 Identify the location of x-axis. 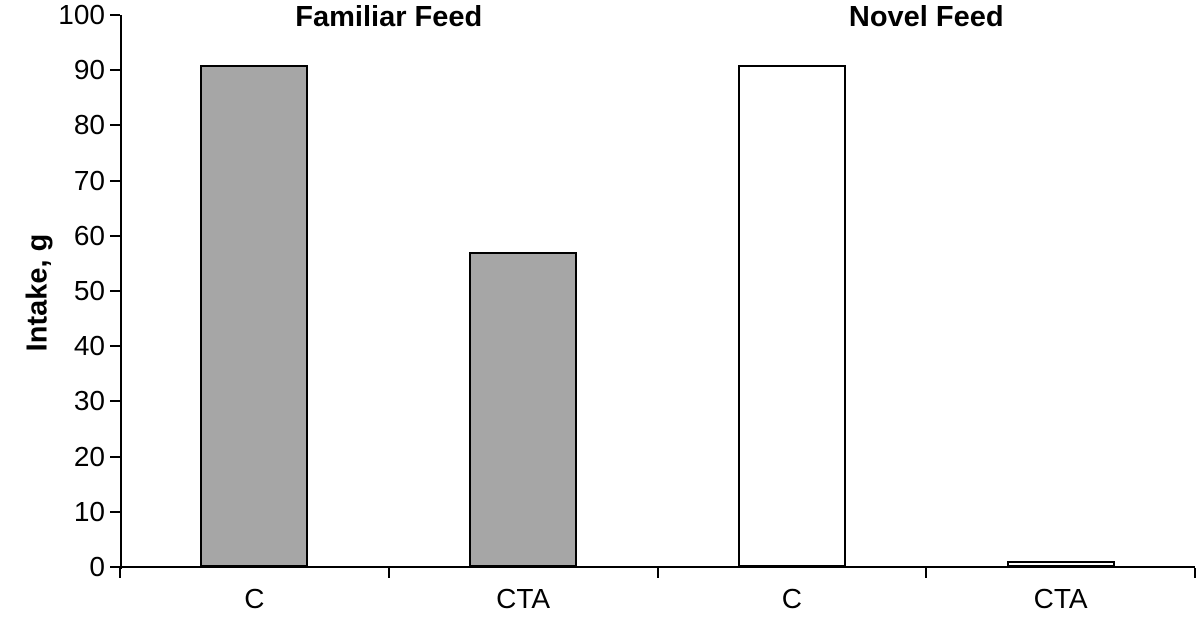
(657, 567).